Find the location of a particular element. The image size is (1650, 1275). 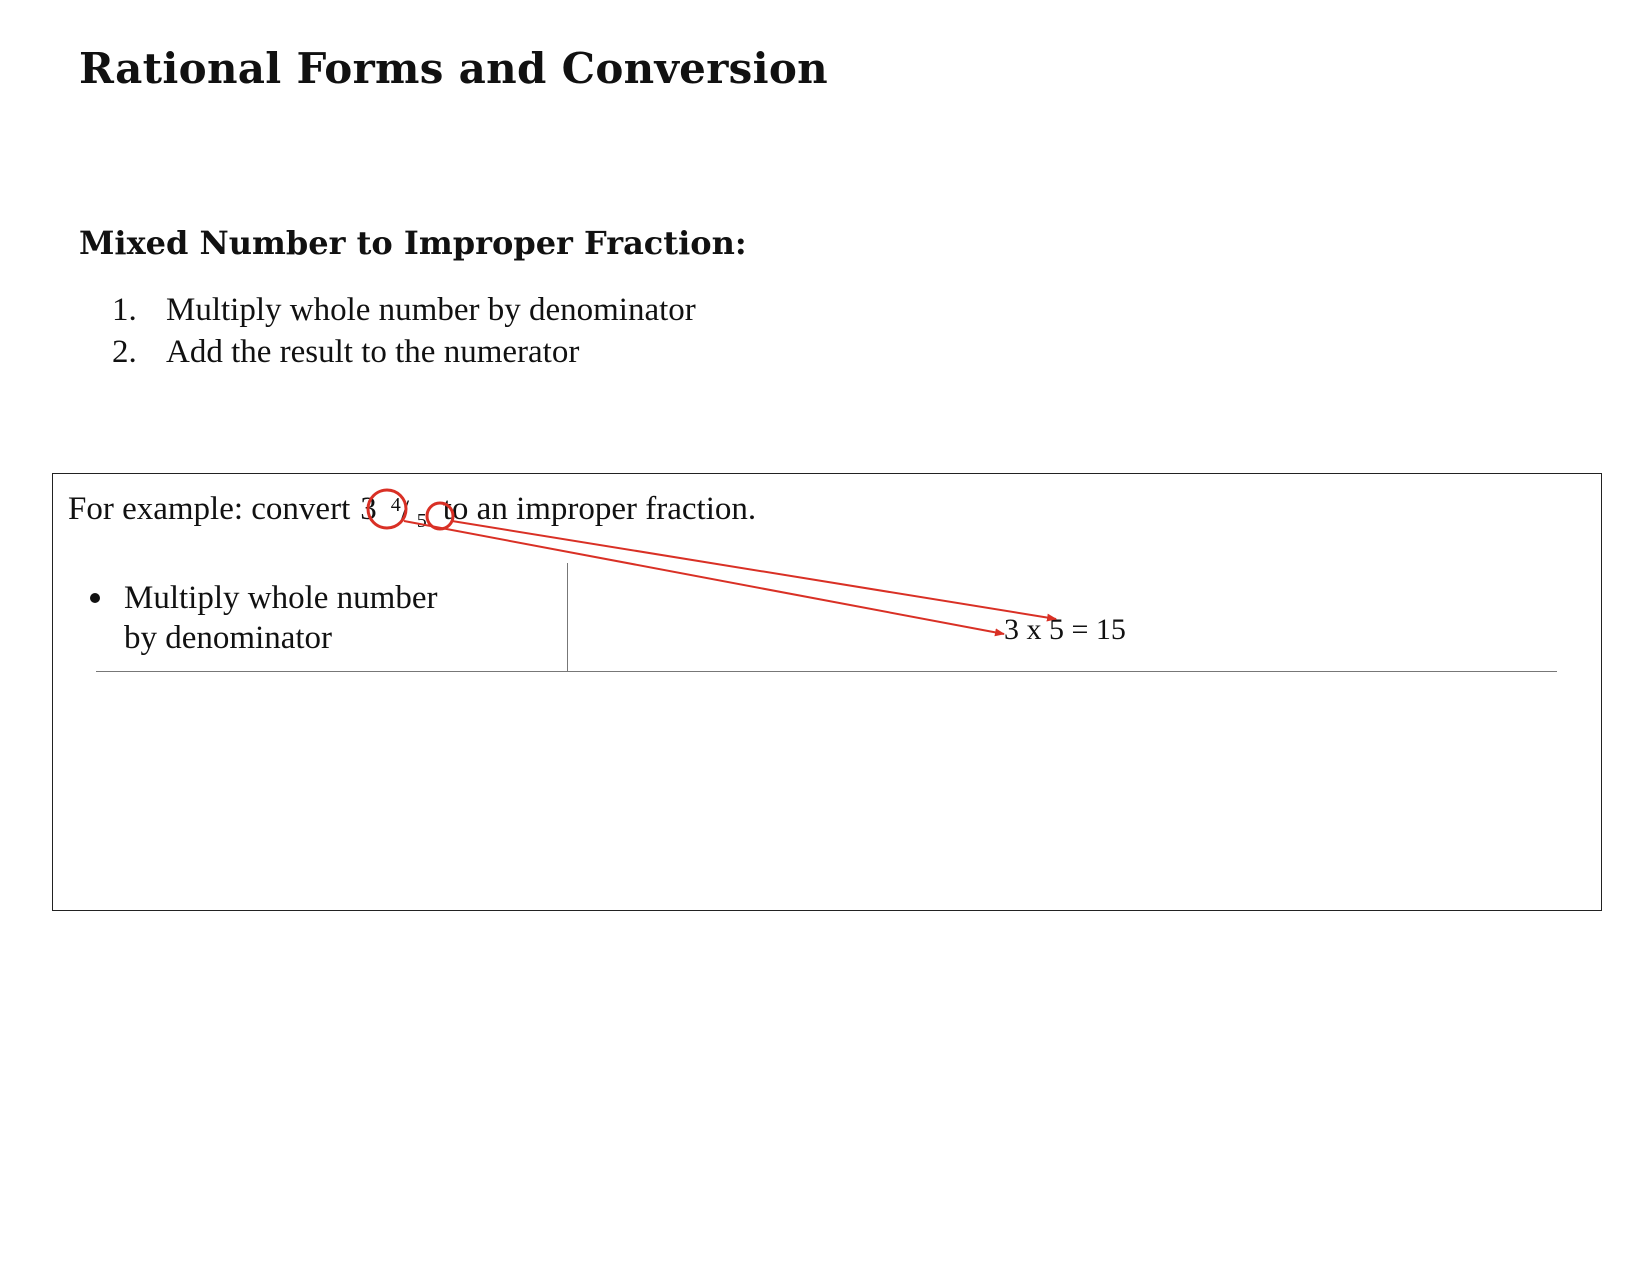

list-item: 2. Add the result to the numerator is located at coordinates (404, 352).